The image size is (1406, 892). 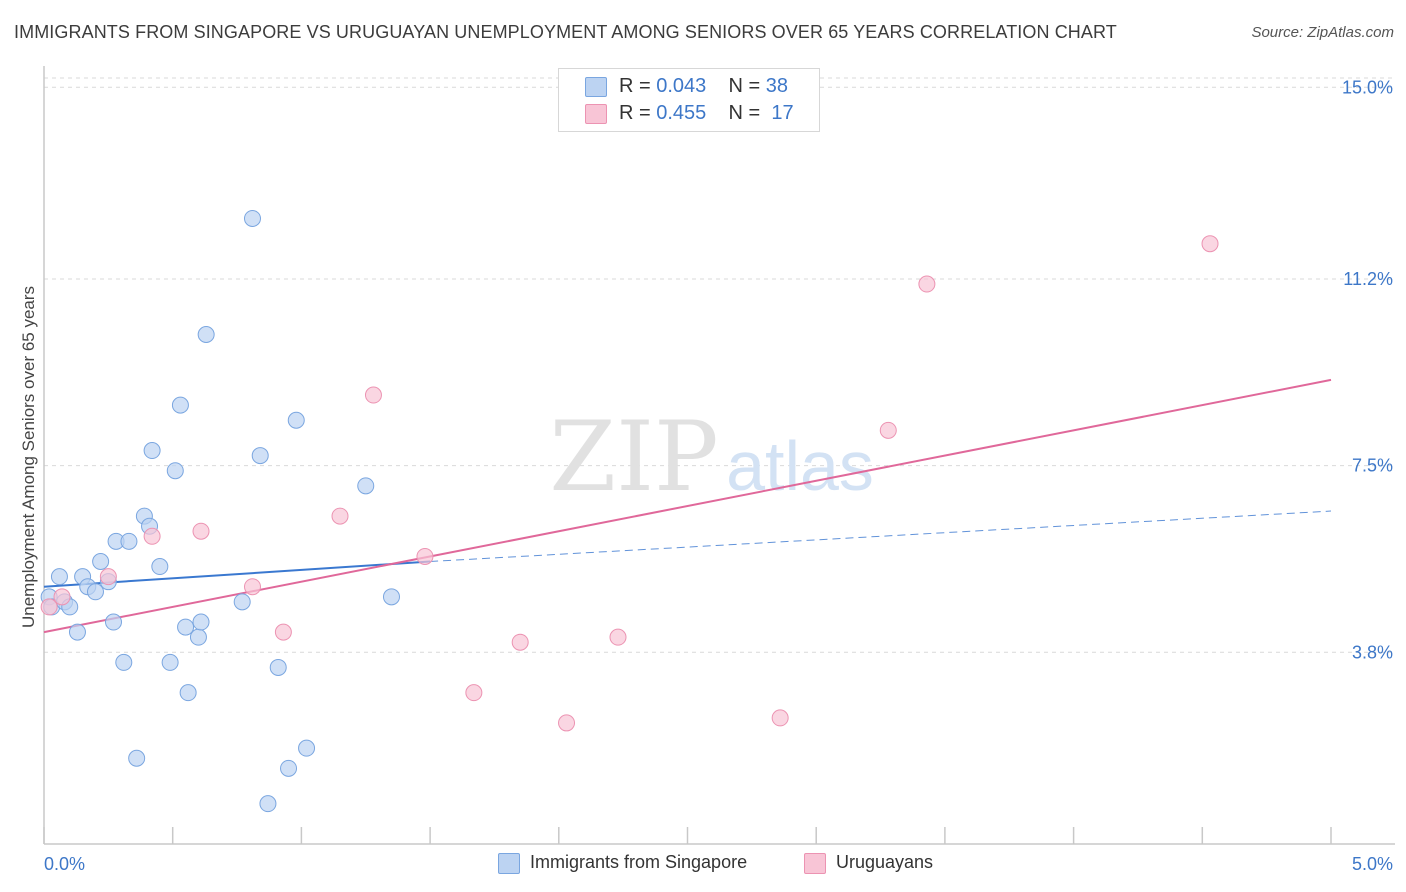 I want to click on y-tick-label-1: 7.5%, so click(x=1372, y=466).